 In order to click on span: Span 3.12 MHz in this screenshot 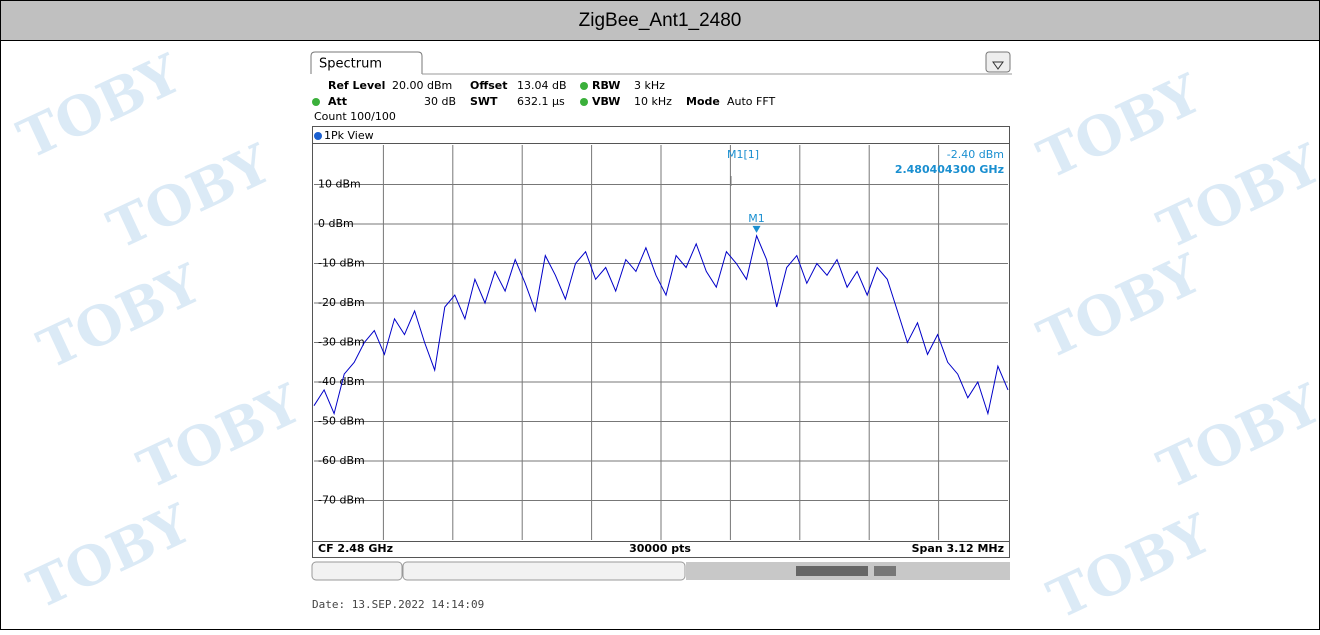, I will do `click(958, 548)`.